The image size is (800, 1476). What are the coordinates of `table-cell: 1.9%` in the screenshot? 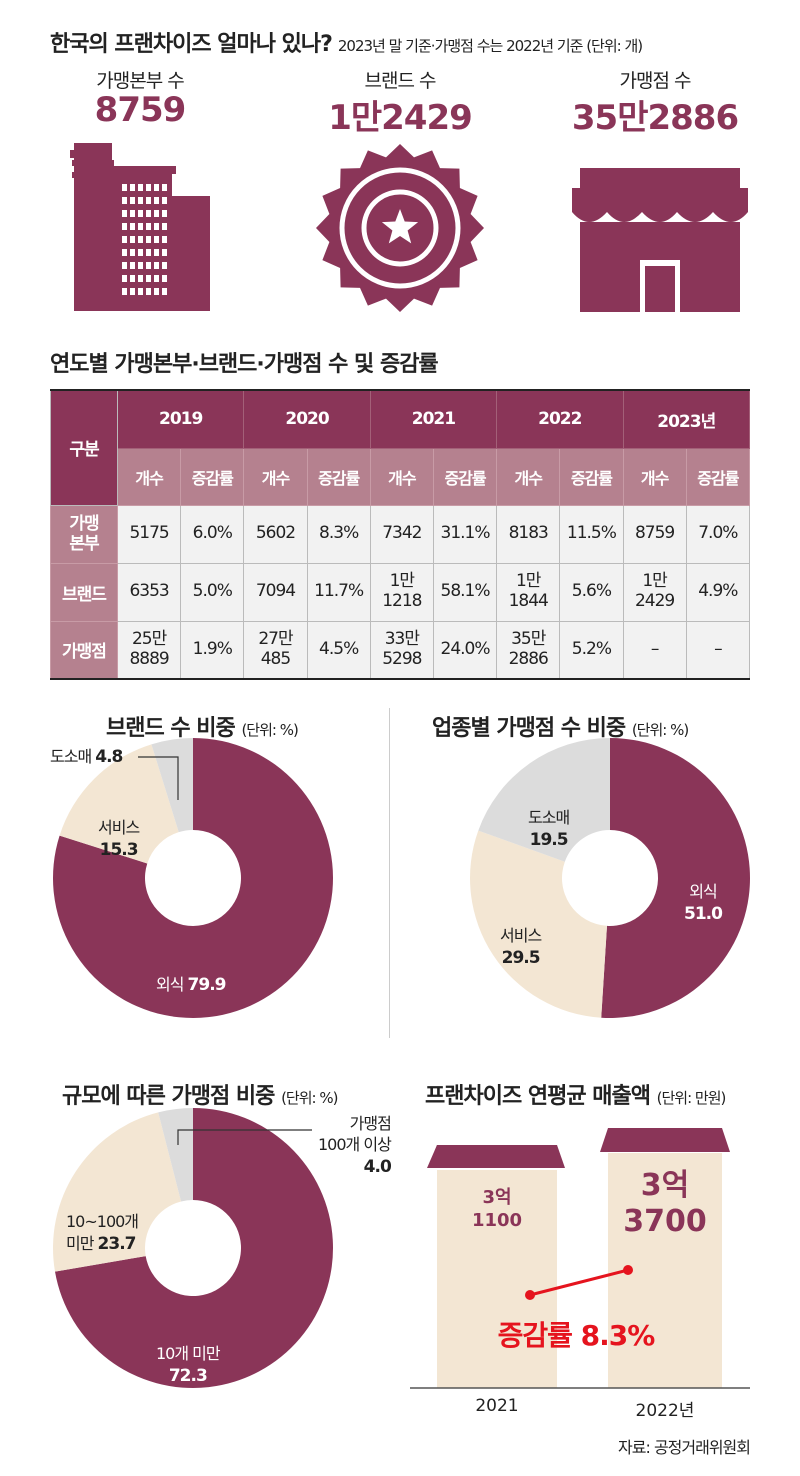 It's located at (212, 650).